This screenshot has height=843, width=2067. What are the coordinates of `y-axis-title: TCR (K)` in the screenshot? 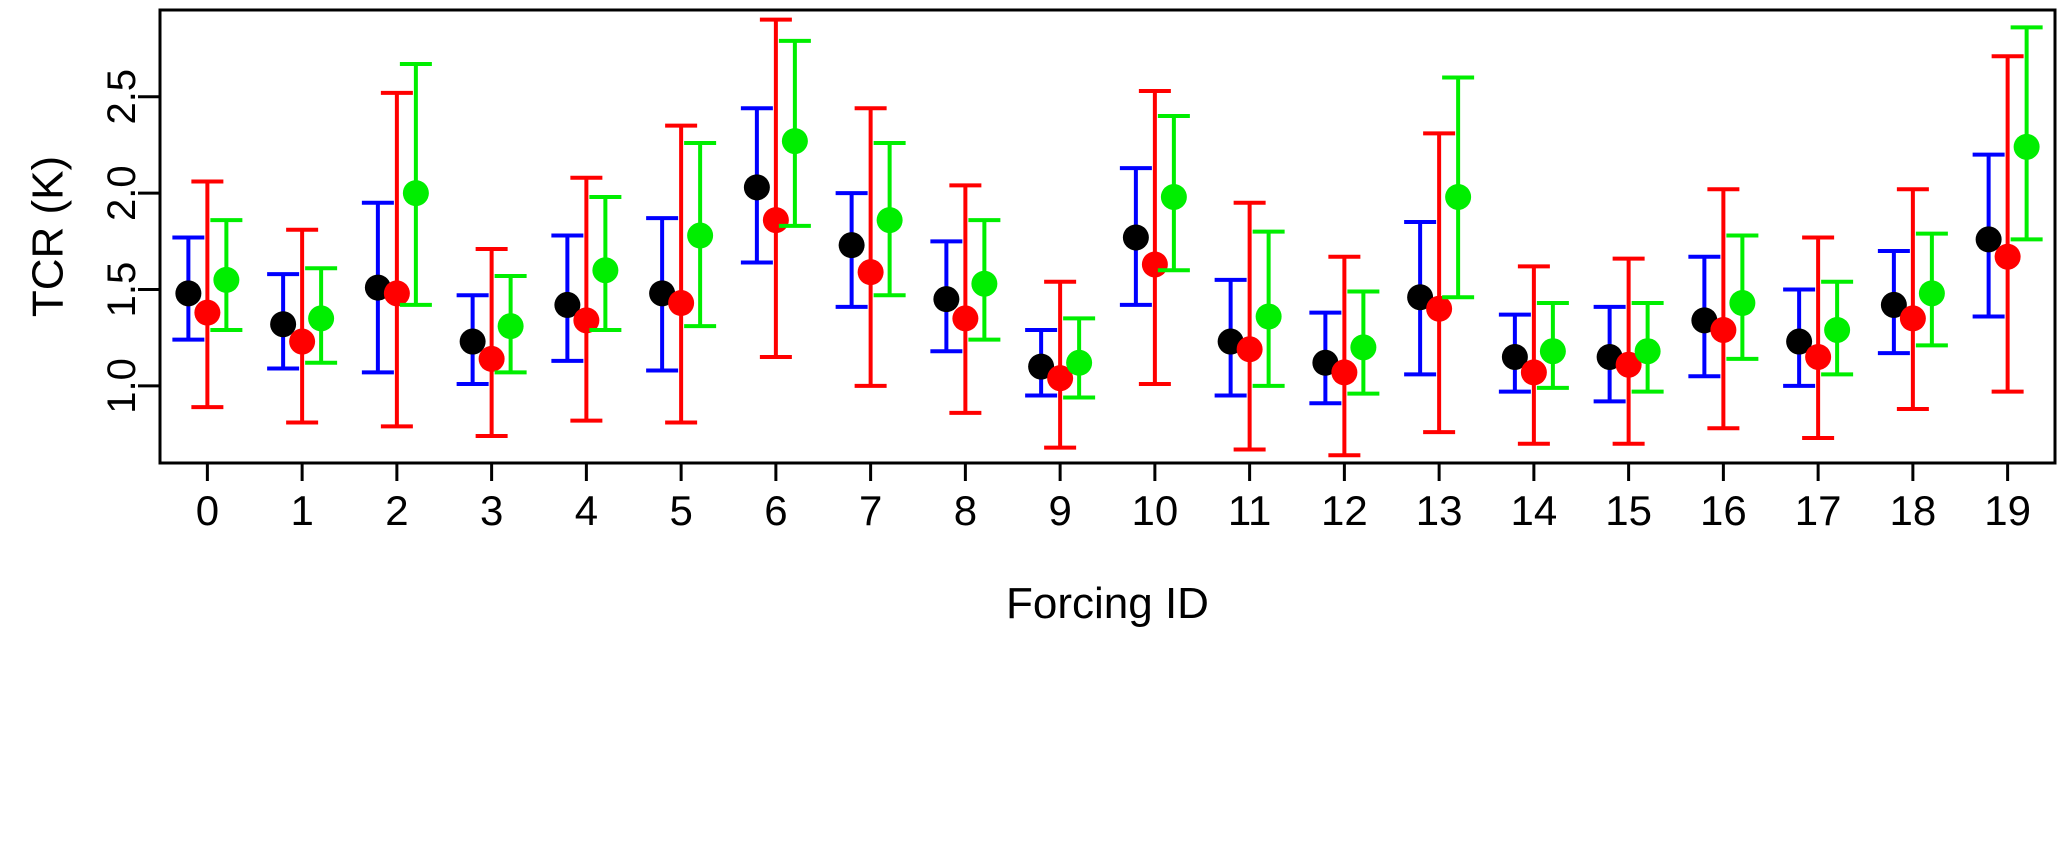 It's located at (48, 236).